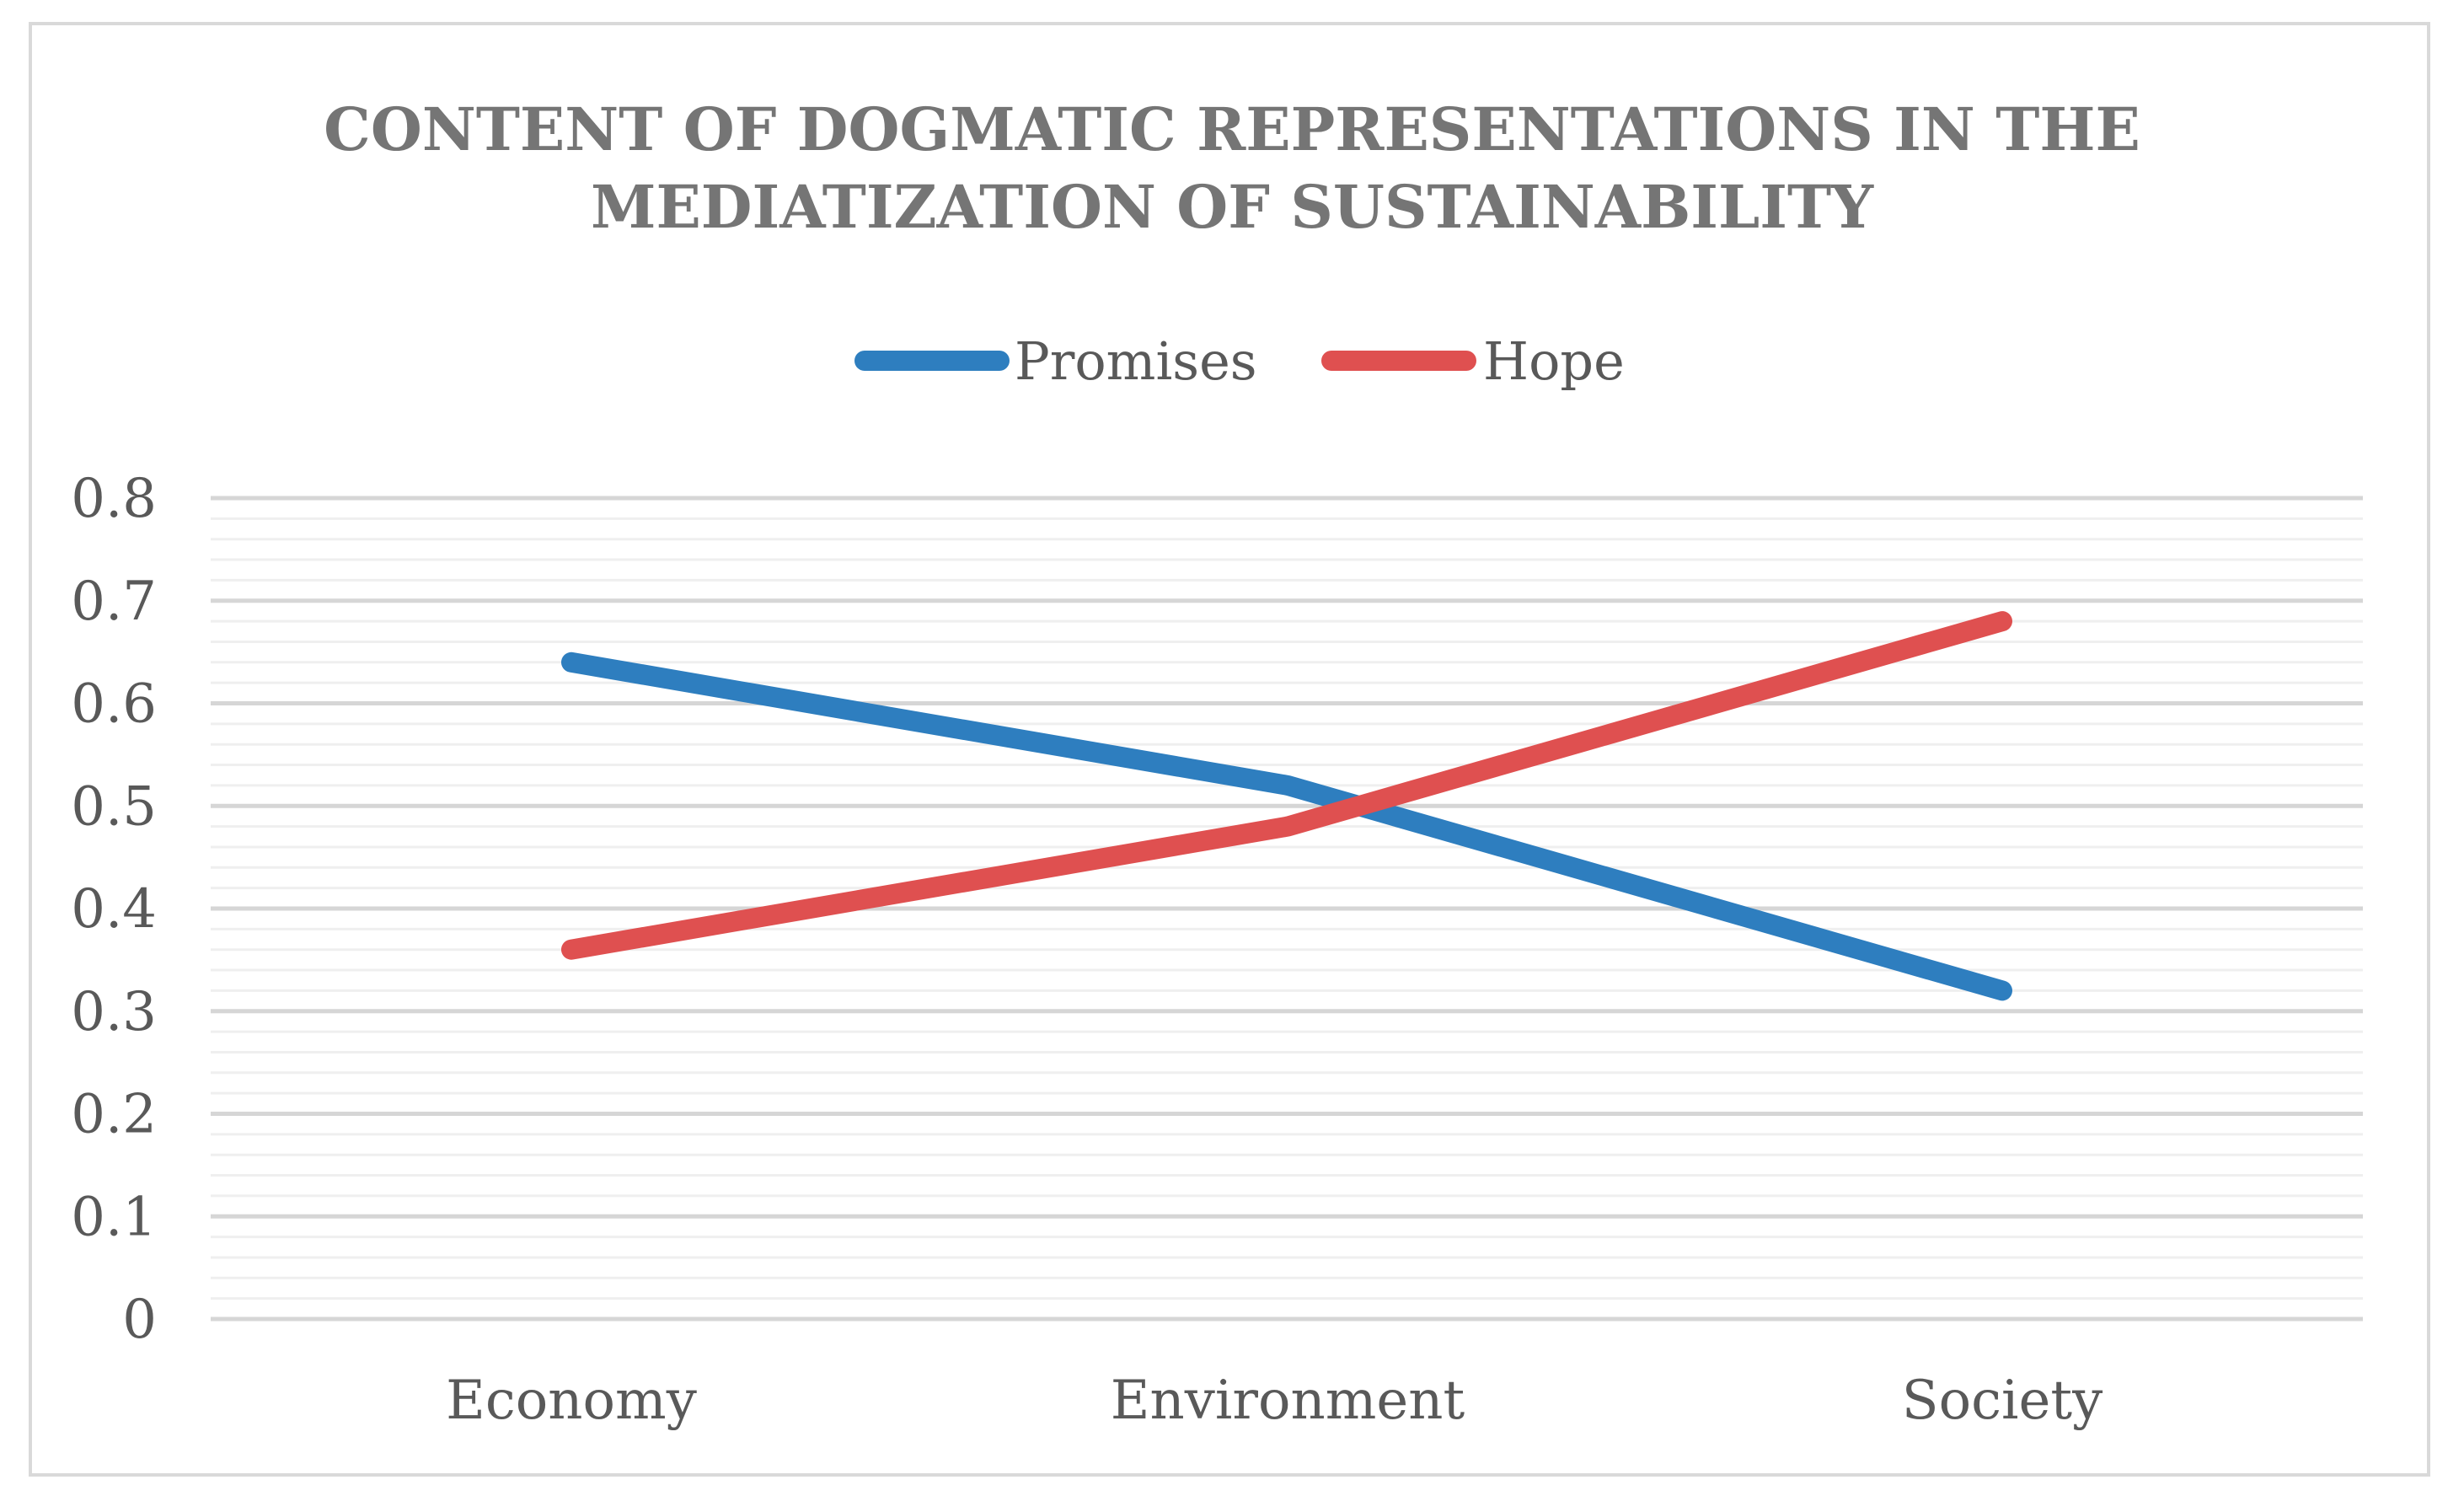 The height and width of the screenshot is (1512, 2464). What do you see at coordinates (114, 1217) in the screenshot?
I see `y-tick-label: 0.1` at bounding box center [114, 1217].